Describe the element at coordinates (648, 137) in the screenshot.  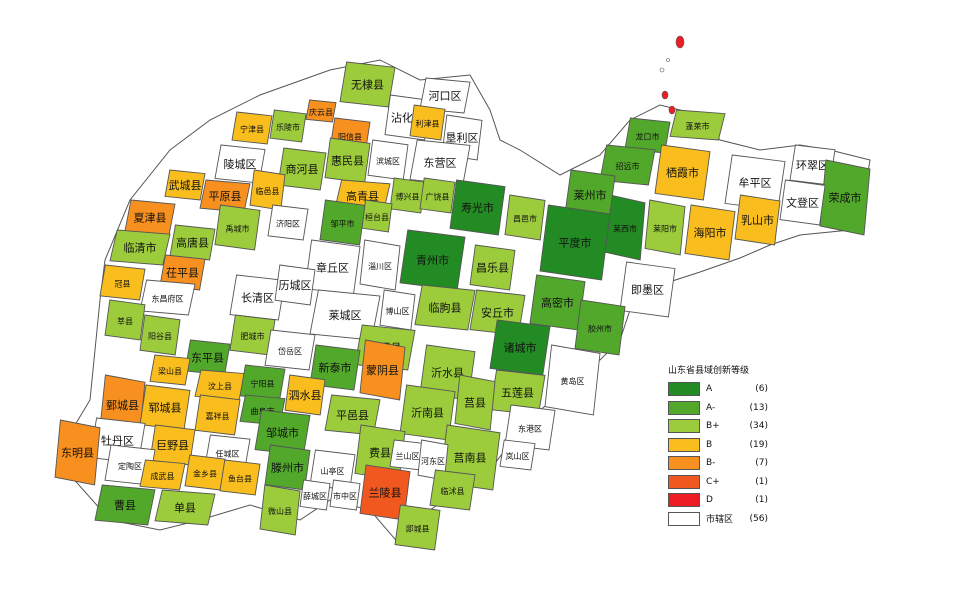
I see `county-label: 龙口市` at that location.